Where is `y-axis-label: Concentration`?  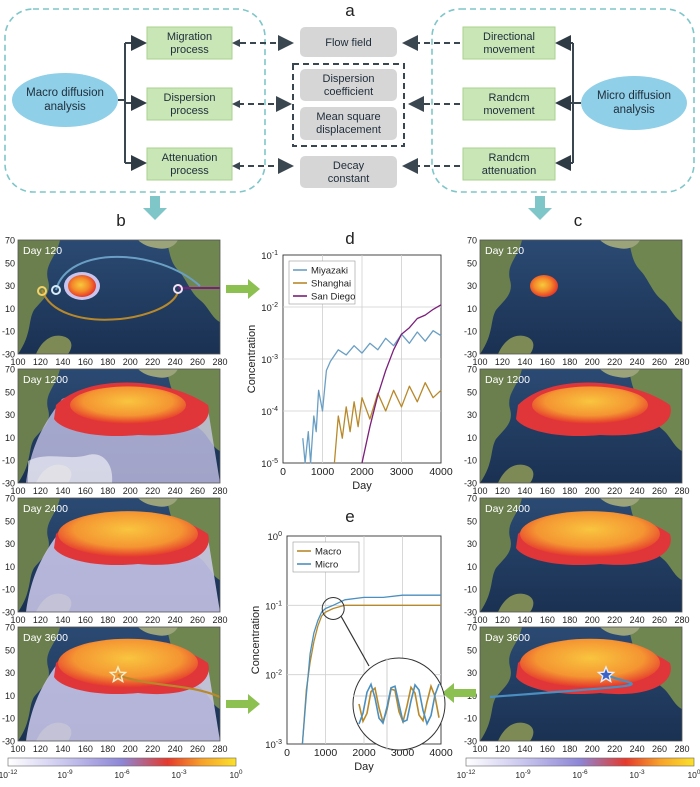 y-axis-label: Concentration is located at coordinates (256, 640).